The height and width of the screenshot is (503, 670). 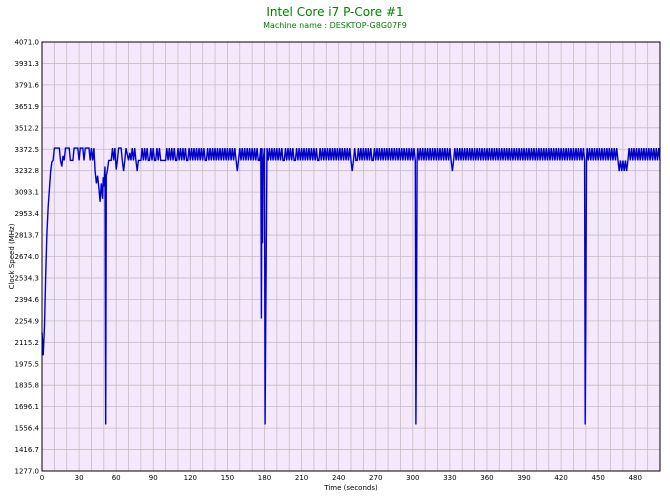 What do you see at coordinates (27, 429) in the screenshot?
I see `y-tick-label: 1556.4` at bounding box center [27, 429].